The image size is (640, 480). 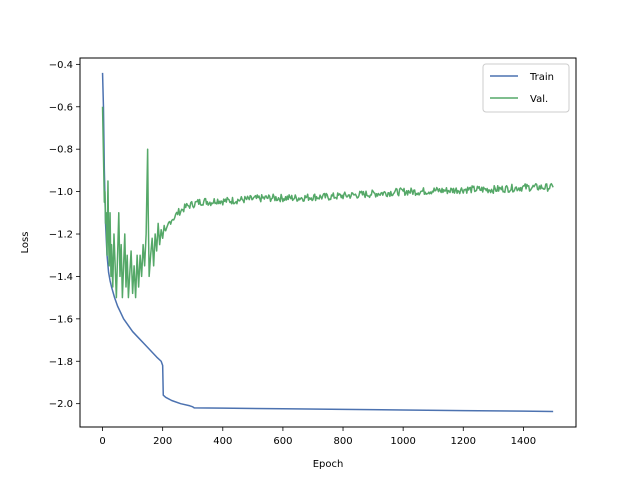 I want to click on y-tick-label: −2.0, so click(x=61, y=404).